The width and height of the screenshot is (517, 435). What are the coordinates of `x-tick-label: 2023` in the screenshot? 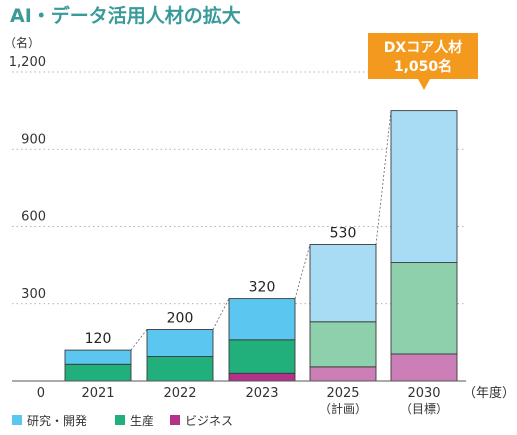 It's located at (261, 393).